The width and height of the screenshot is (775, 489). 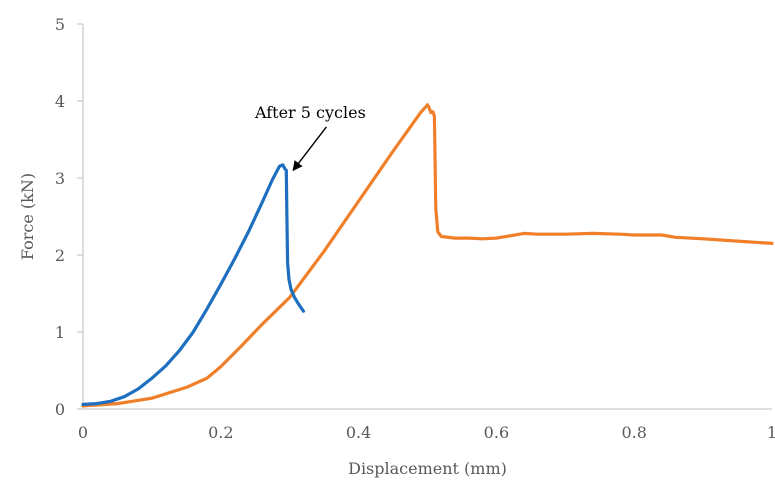 I want to click on y-tick-label: 0, so click(x=60, y=409).